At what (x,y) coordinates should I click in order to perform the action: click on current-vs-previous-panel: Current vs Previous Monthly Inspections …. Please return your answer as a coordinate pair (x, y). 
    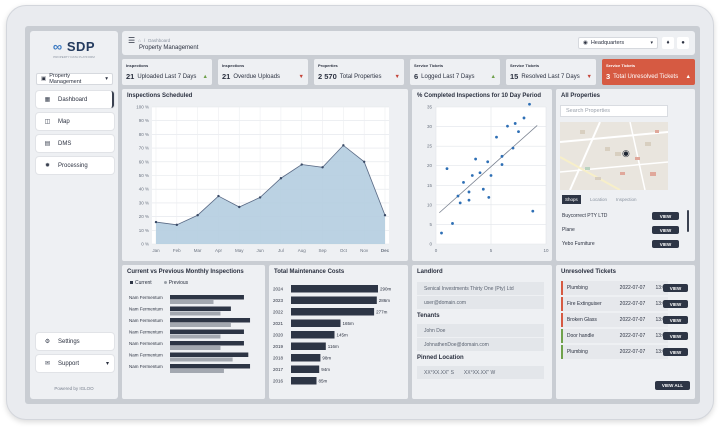
    Looking at the image, I should click on (193, 332).